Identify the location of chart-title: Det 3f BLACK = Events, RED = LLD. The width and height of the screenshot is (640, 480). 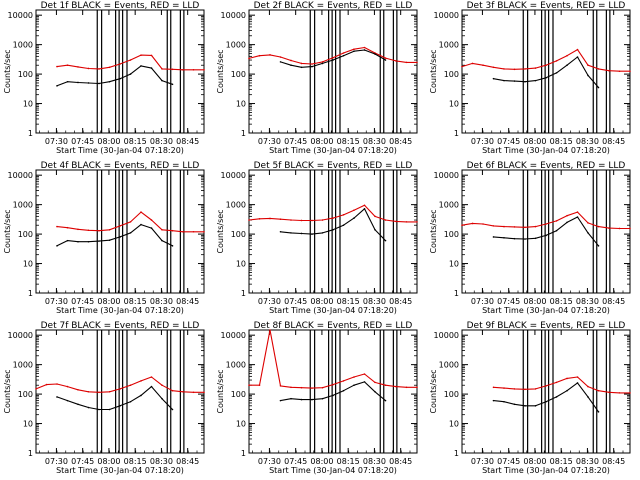
(546, 6).